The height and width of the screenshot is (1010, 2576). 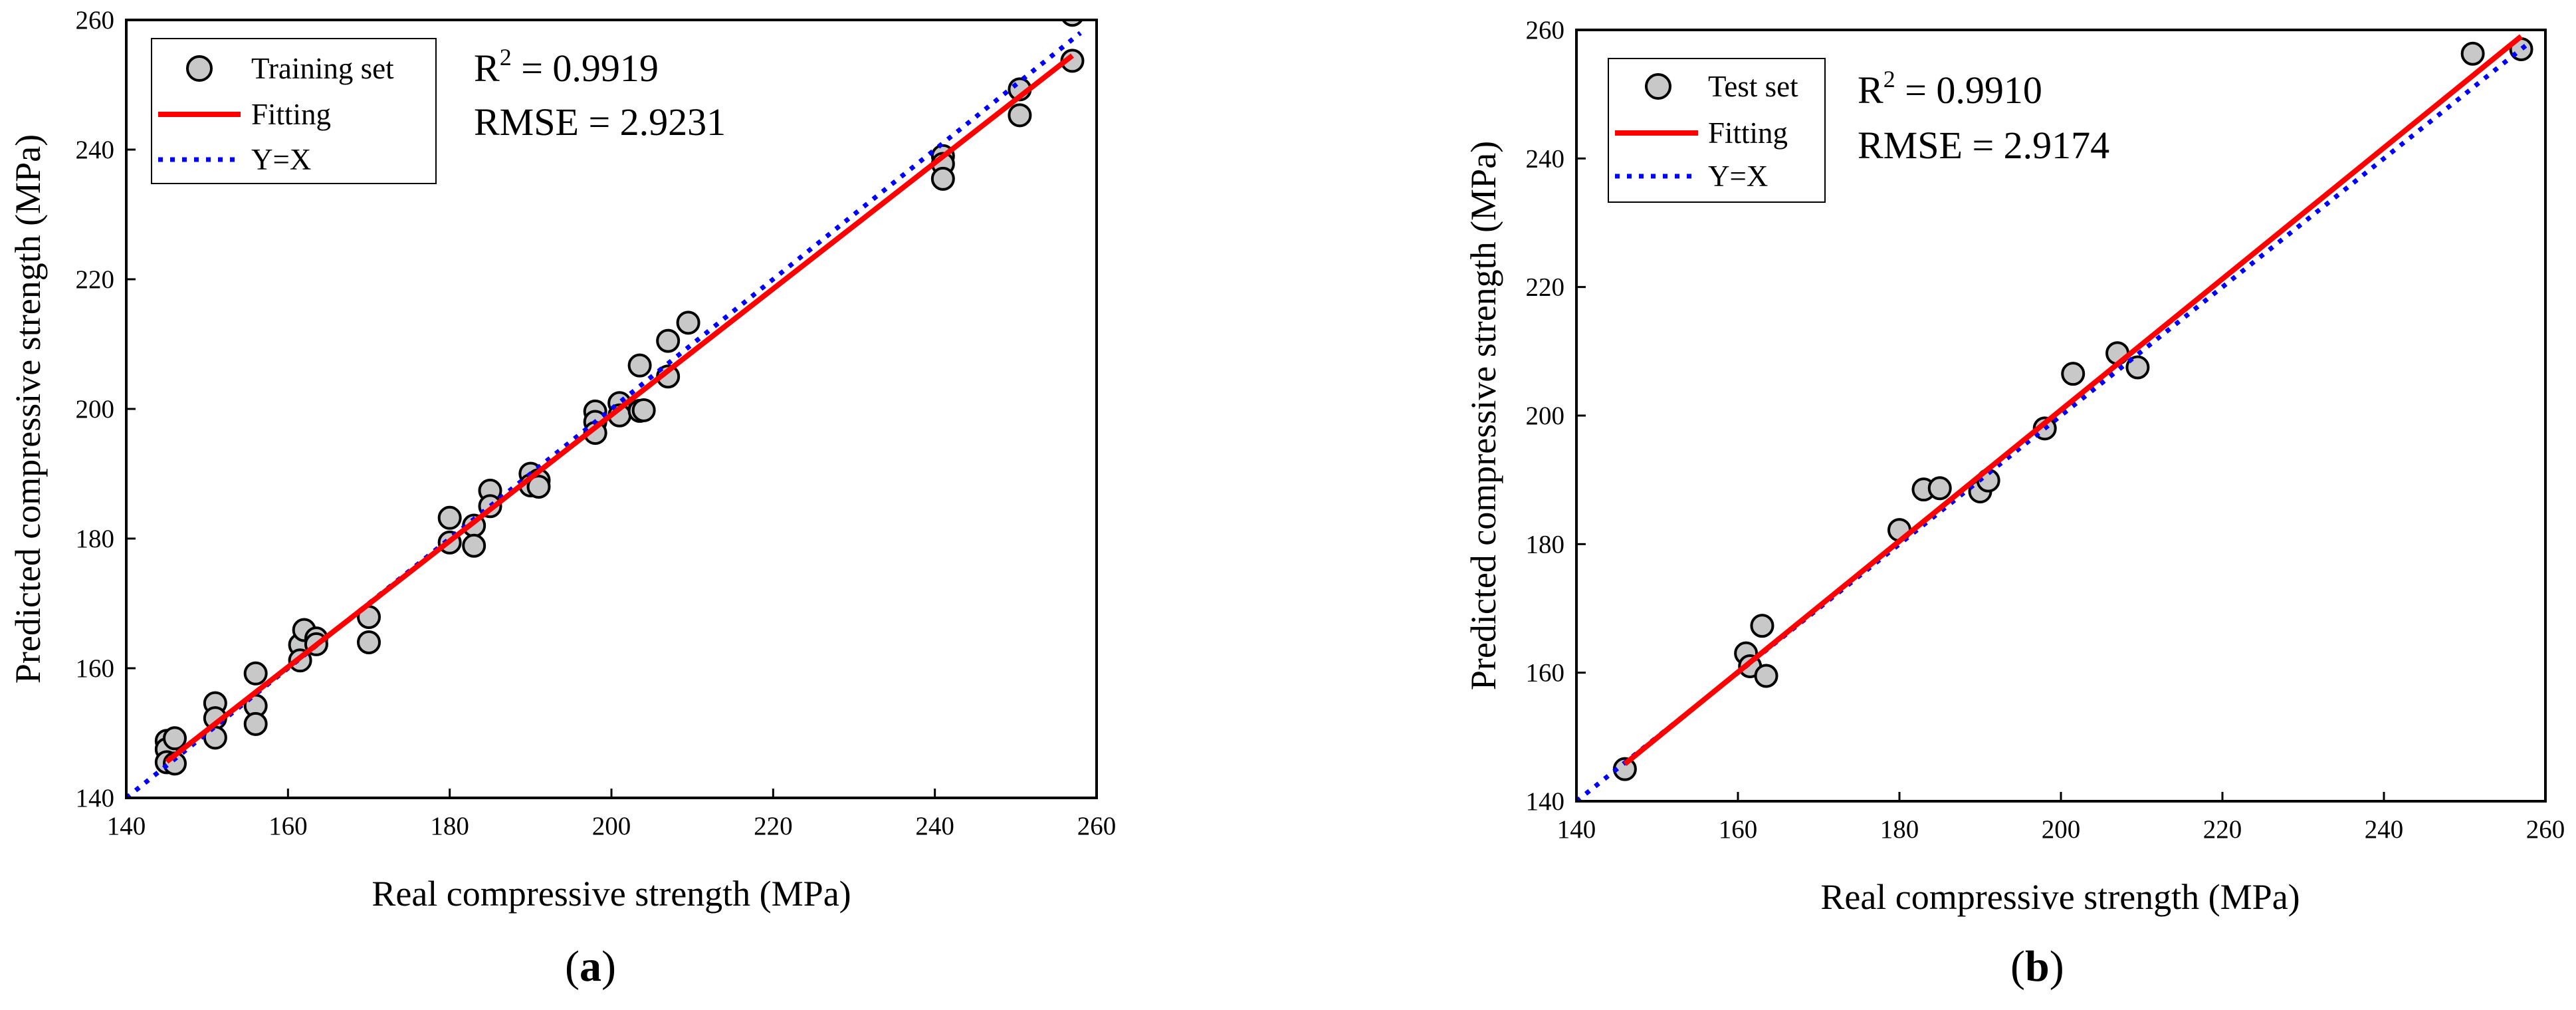 I want to click on panel-b-x-axis-title: Real compressive strength (MPa), so click(x=2060, y=897).